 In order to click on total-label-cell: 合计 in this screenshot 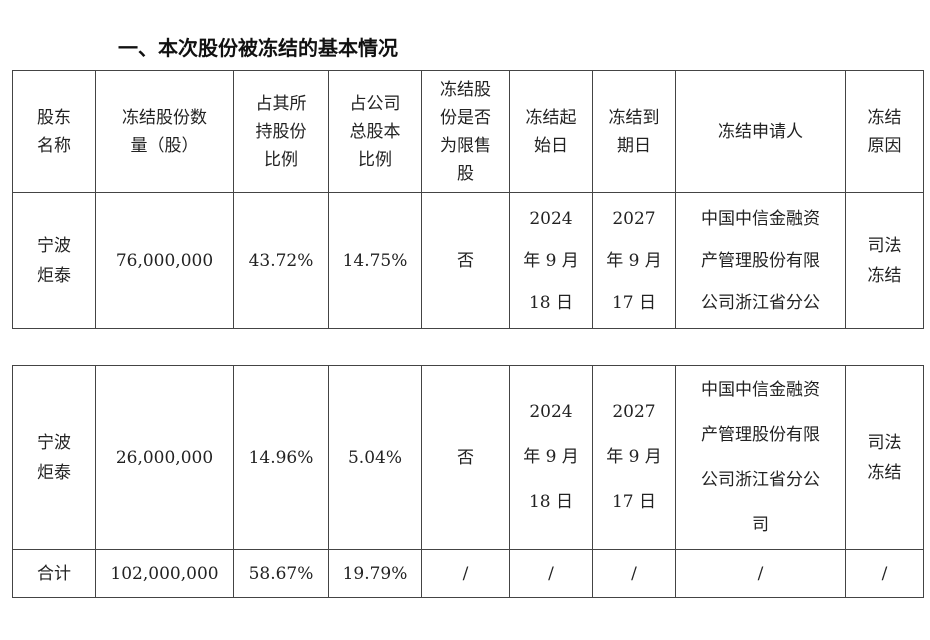, I will do `click(54, 573)`.